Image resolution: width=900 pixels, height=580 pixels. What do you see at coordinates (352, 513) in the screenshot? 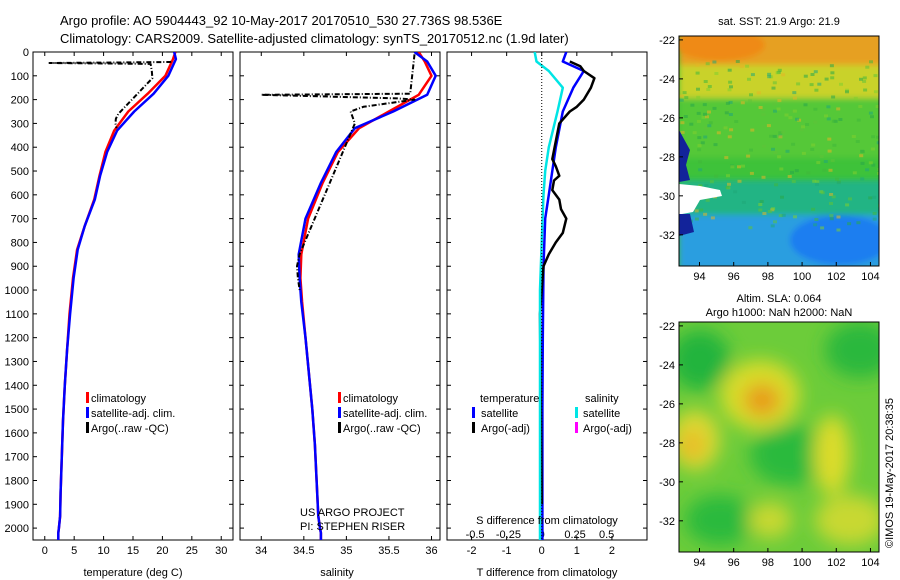
I see `project-line1: US ARGO PROJECT` at bounding box center [352, 513].